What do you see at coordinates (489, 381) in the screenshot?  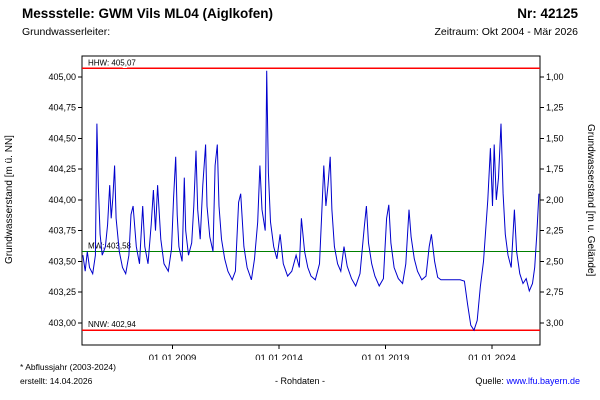 I see `source-label: Quelle:` at bounding box center [489, 381].